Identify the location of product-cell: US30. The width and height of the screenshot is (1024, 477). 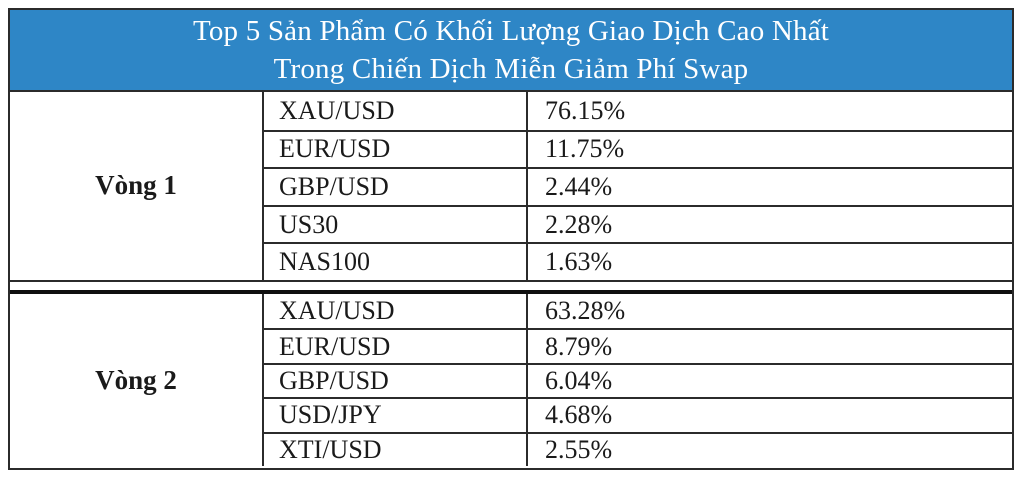
(396, 223).